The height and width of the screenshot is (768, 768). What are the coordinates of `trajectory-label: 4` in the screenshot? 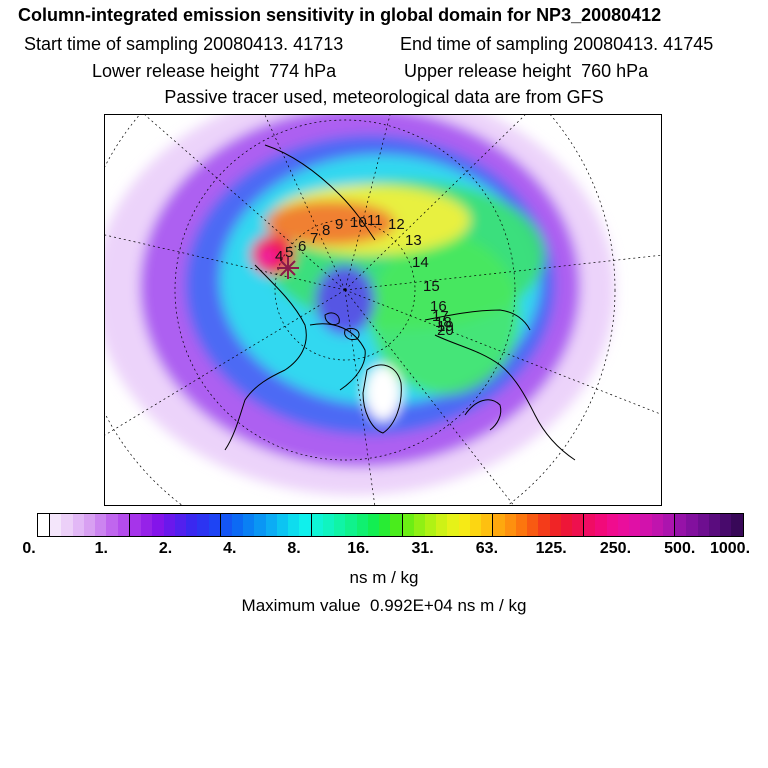 It's located at (279, 256).